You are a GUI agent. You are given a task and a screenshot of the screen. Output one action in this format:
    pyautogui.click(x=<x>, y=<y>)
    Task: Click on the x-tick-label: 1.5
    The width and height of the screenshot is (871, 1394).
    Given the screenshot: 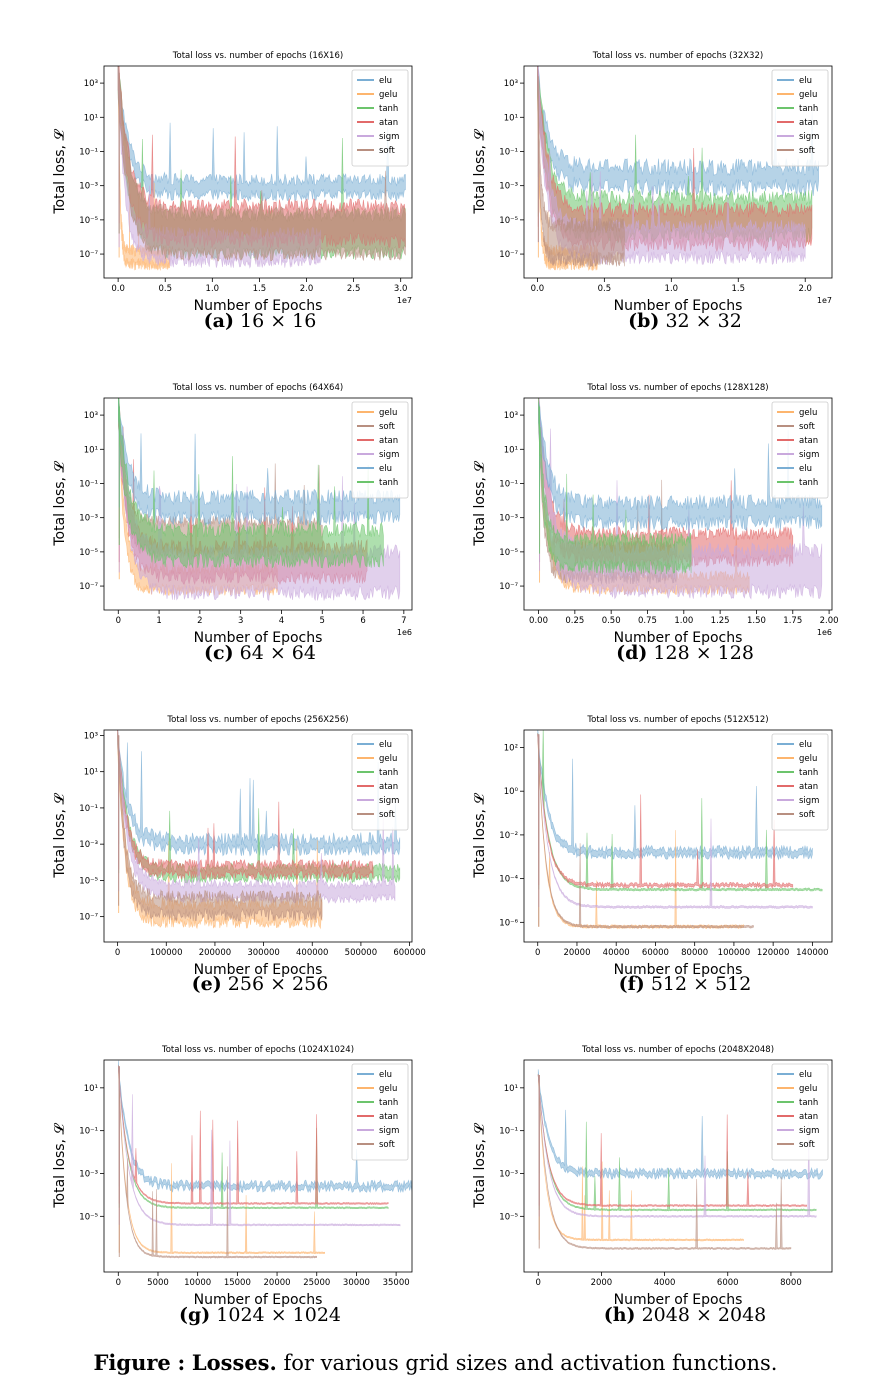 What is the action you would take?
    pyautogui.click(x=260, y=289)
    